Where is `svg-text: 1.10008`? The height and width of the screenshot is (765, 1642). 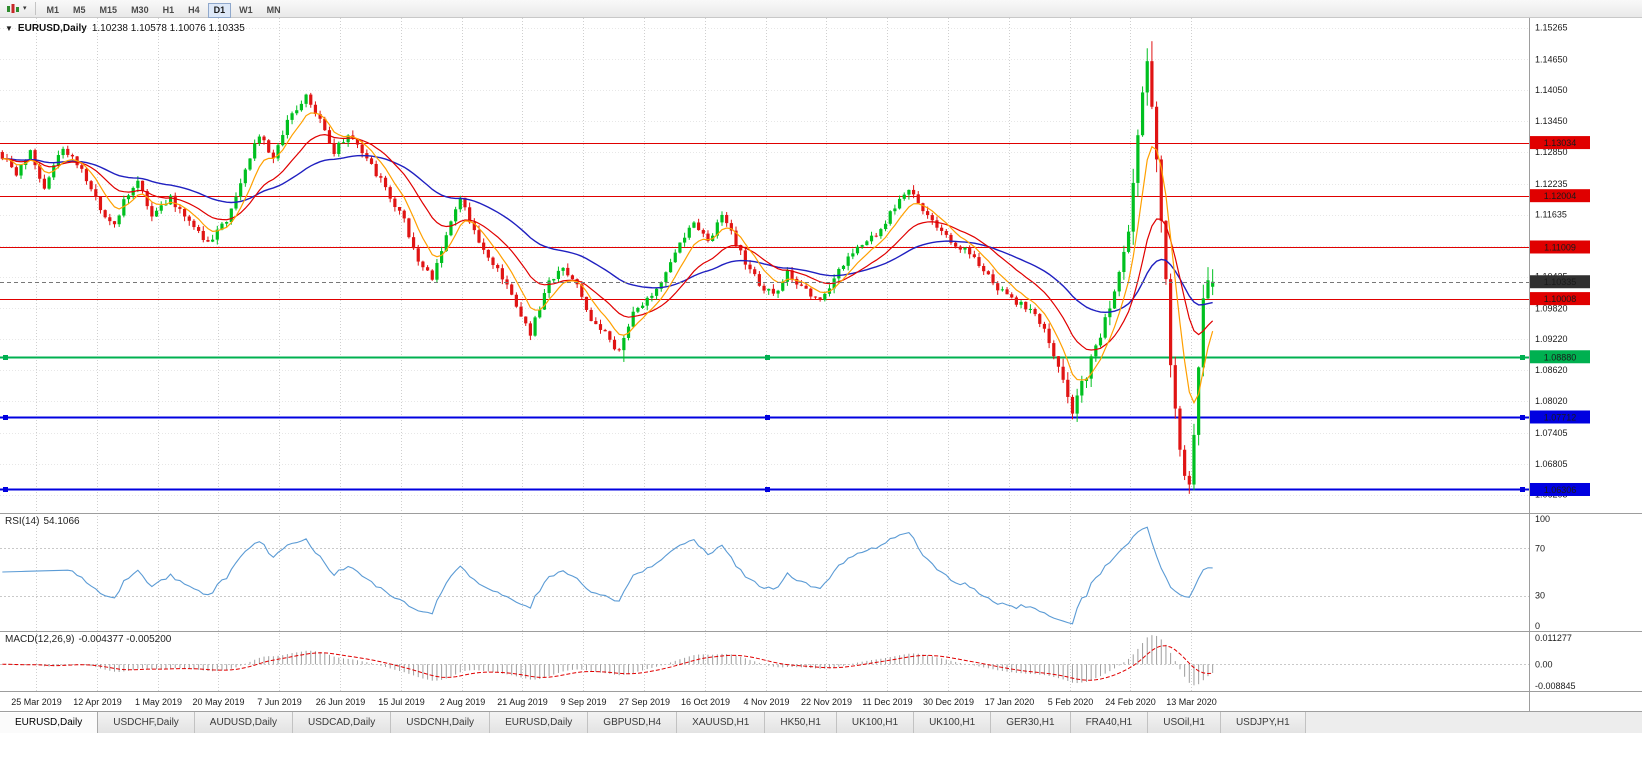
svg-text: 1.10008 is located at coordinates (1560, 299).